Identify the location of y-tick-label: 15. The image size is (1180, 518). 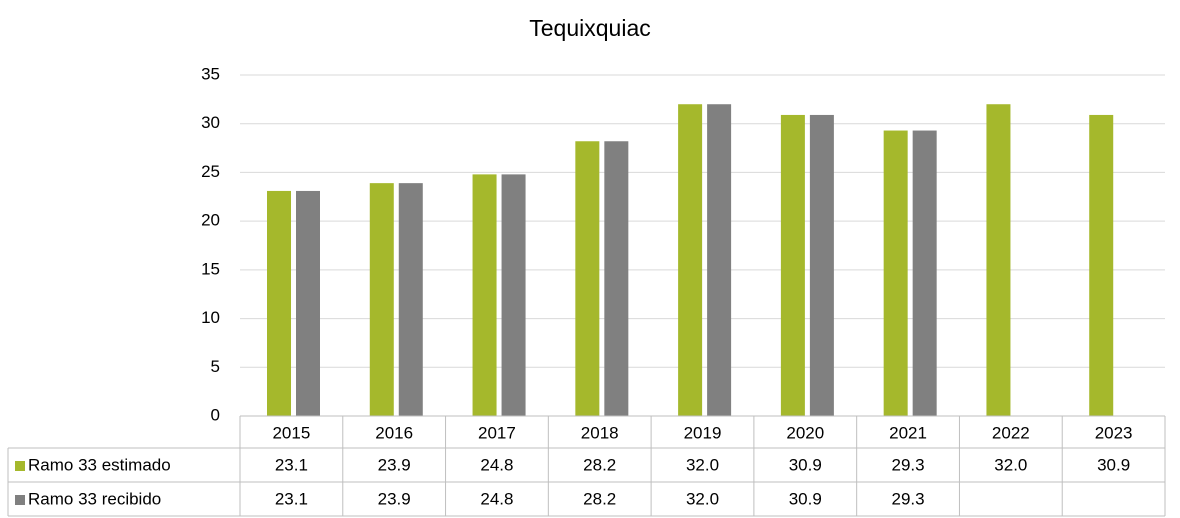
(210, 268).